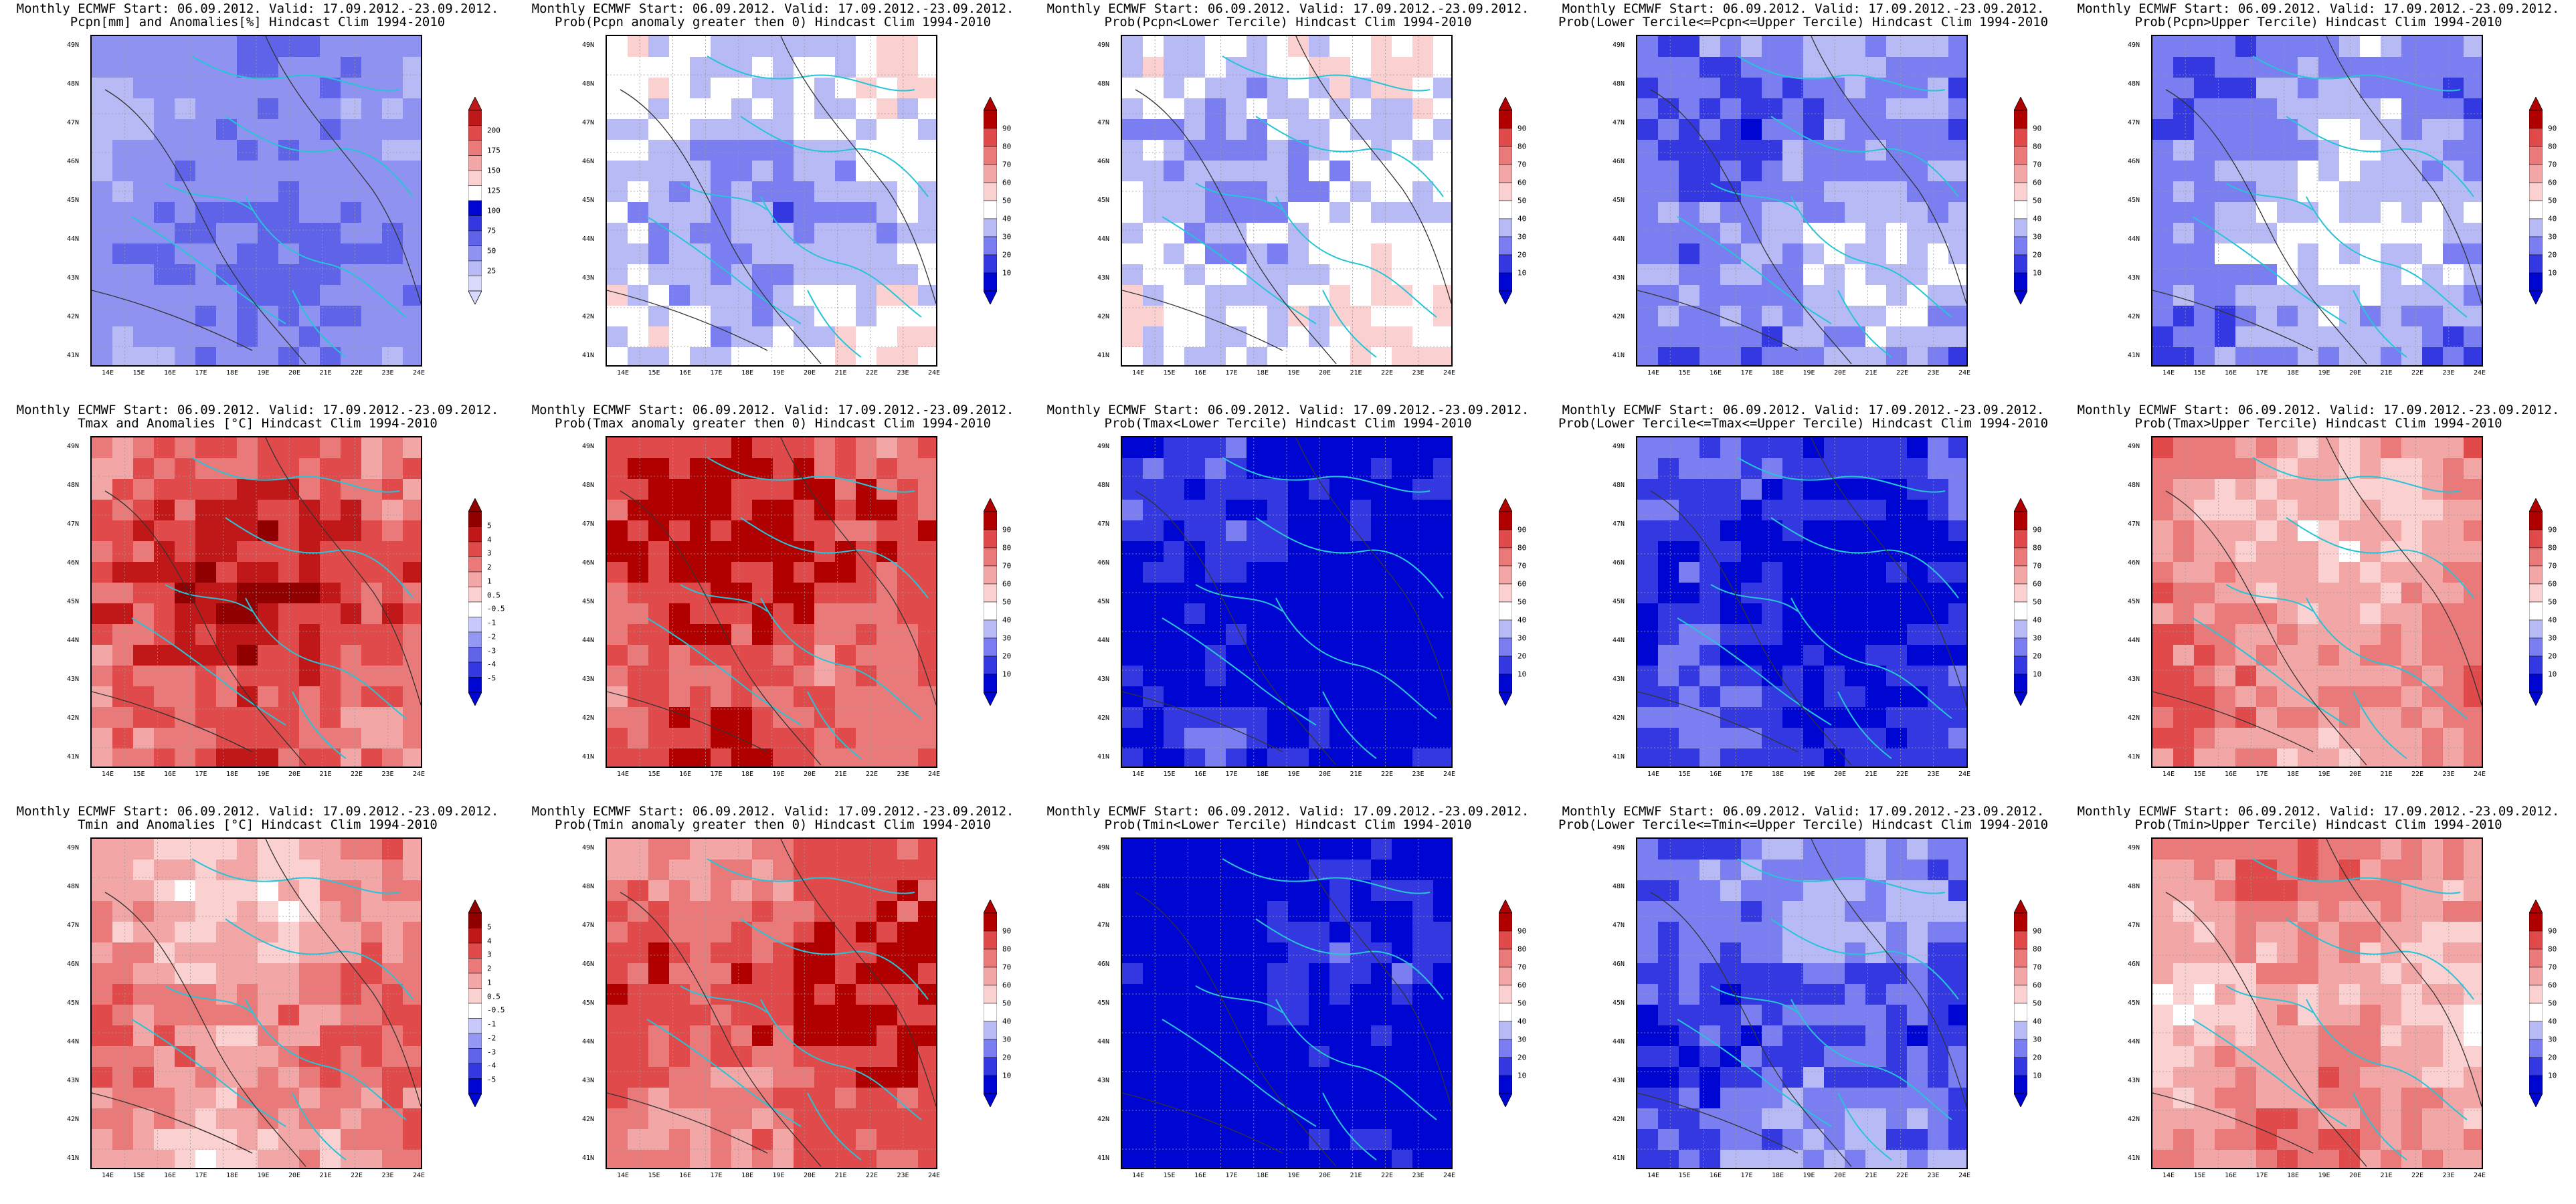 The height and width of the screenshot is (1204, 2576). I want to click on longitude-label: 24E, so click(1450, 774).